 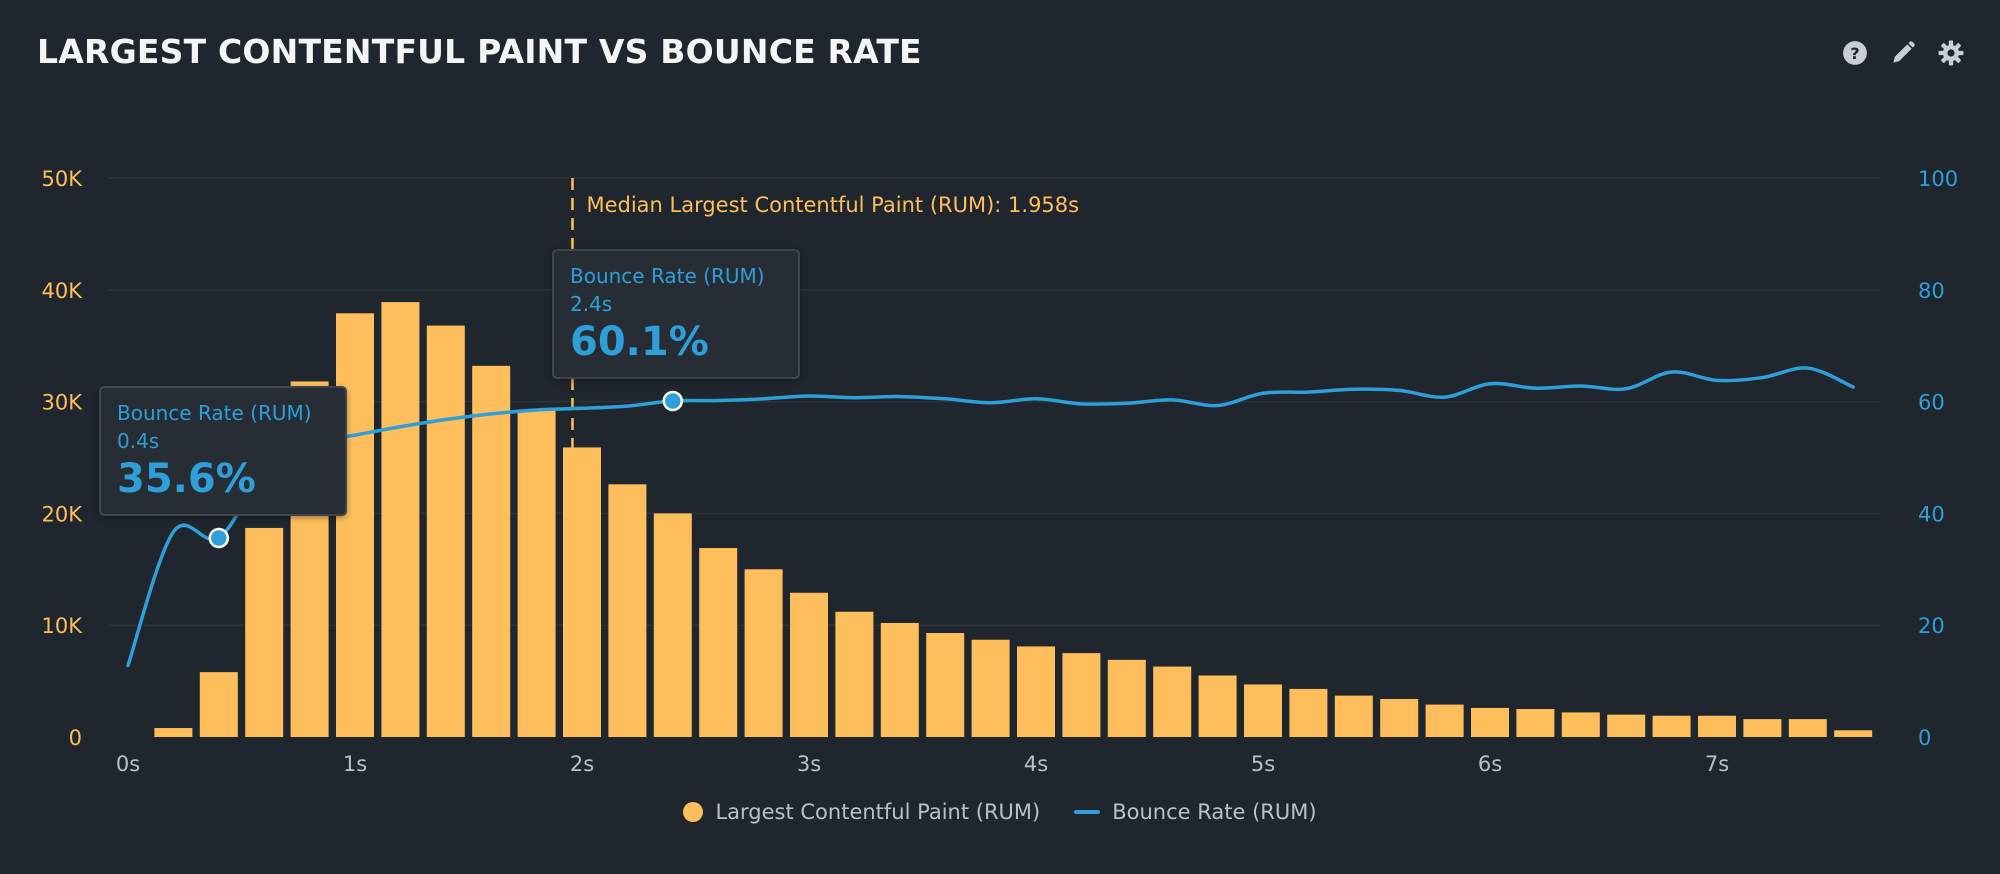 What do you see at coordinates (223, 451) in the screenshot?
I see `tooltip-bounce-0-4s: Bounce Rate (RUM) 0.4s 35.6%` at bounding box center [223, 451].